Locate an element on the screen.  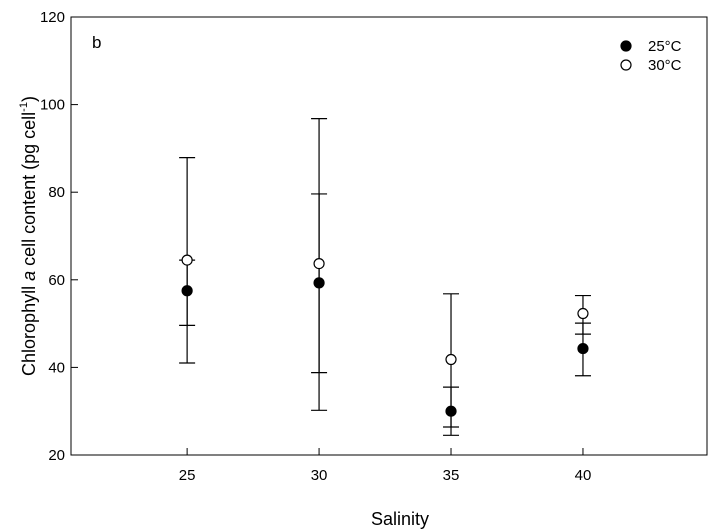
y-tick-label: 20 is located at coordinates (56, 455).